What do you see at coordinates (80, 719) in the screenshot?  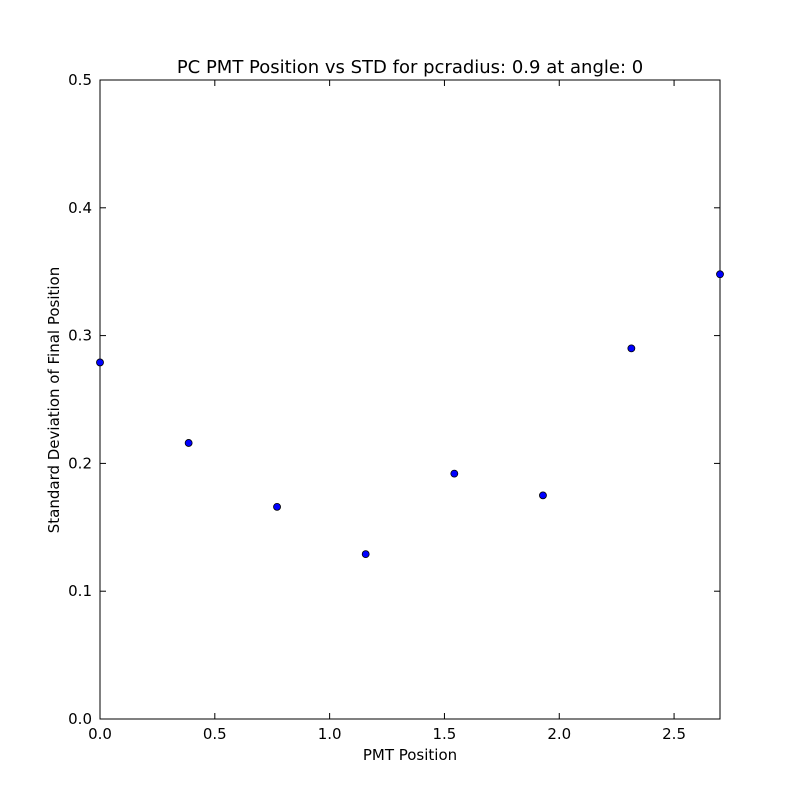 I see `y-tick-label: 0.0` at bounding box center [80, 719].